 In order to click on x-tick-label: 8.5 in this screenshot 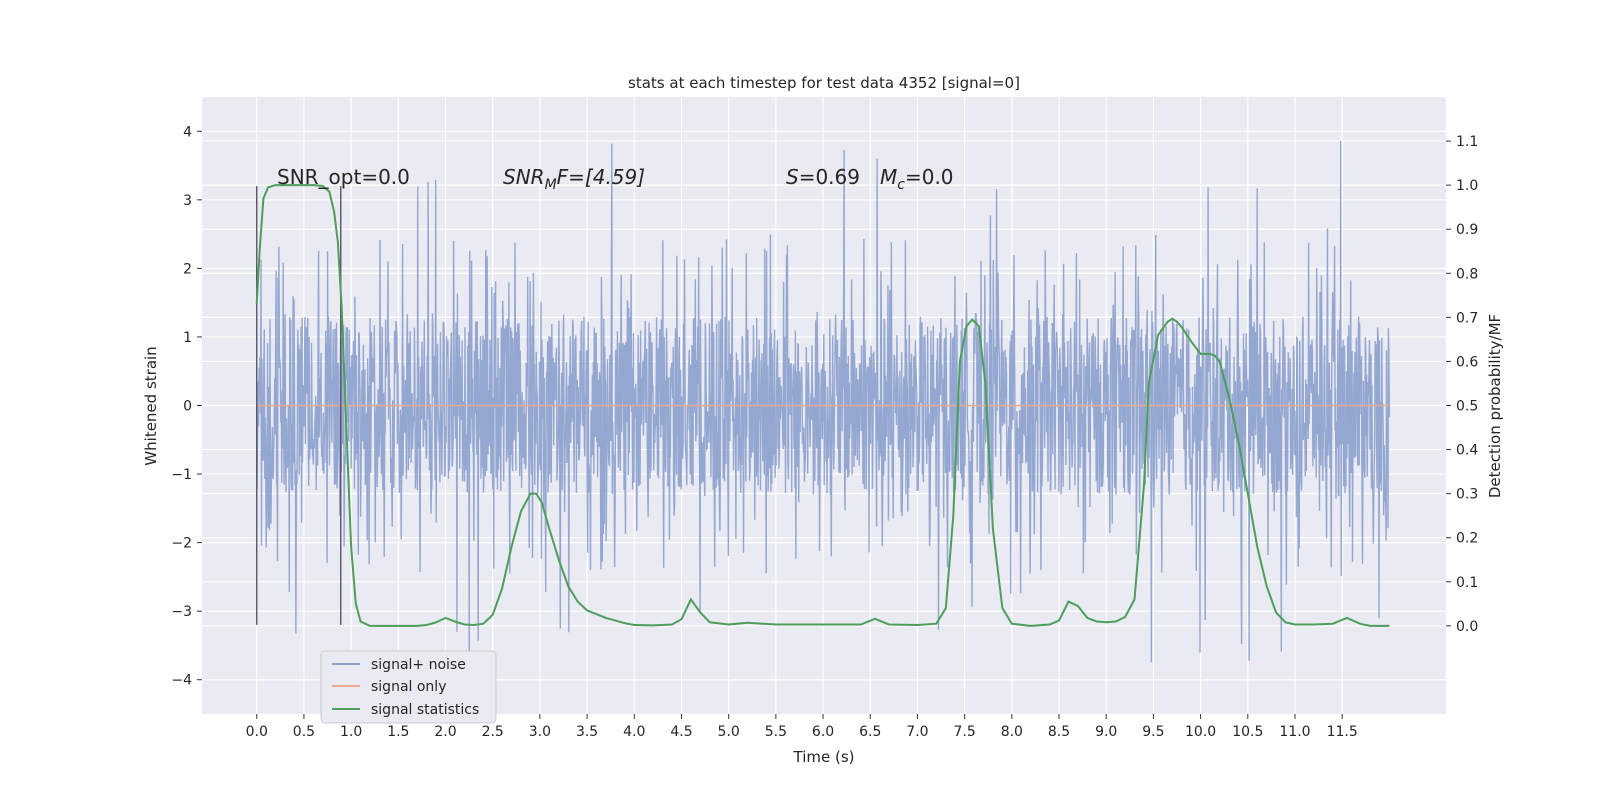, I will do `click(1059, 732)`.